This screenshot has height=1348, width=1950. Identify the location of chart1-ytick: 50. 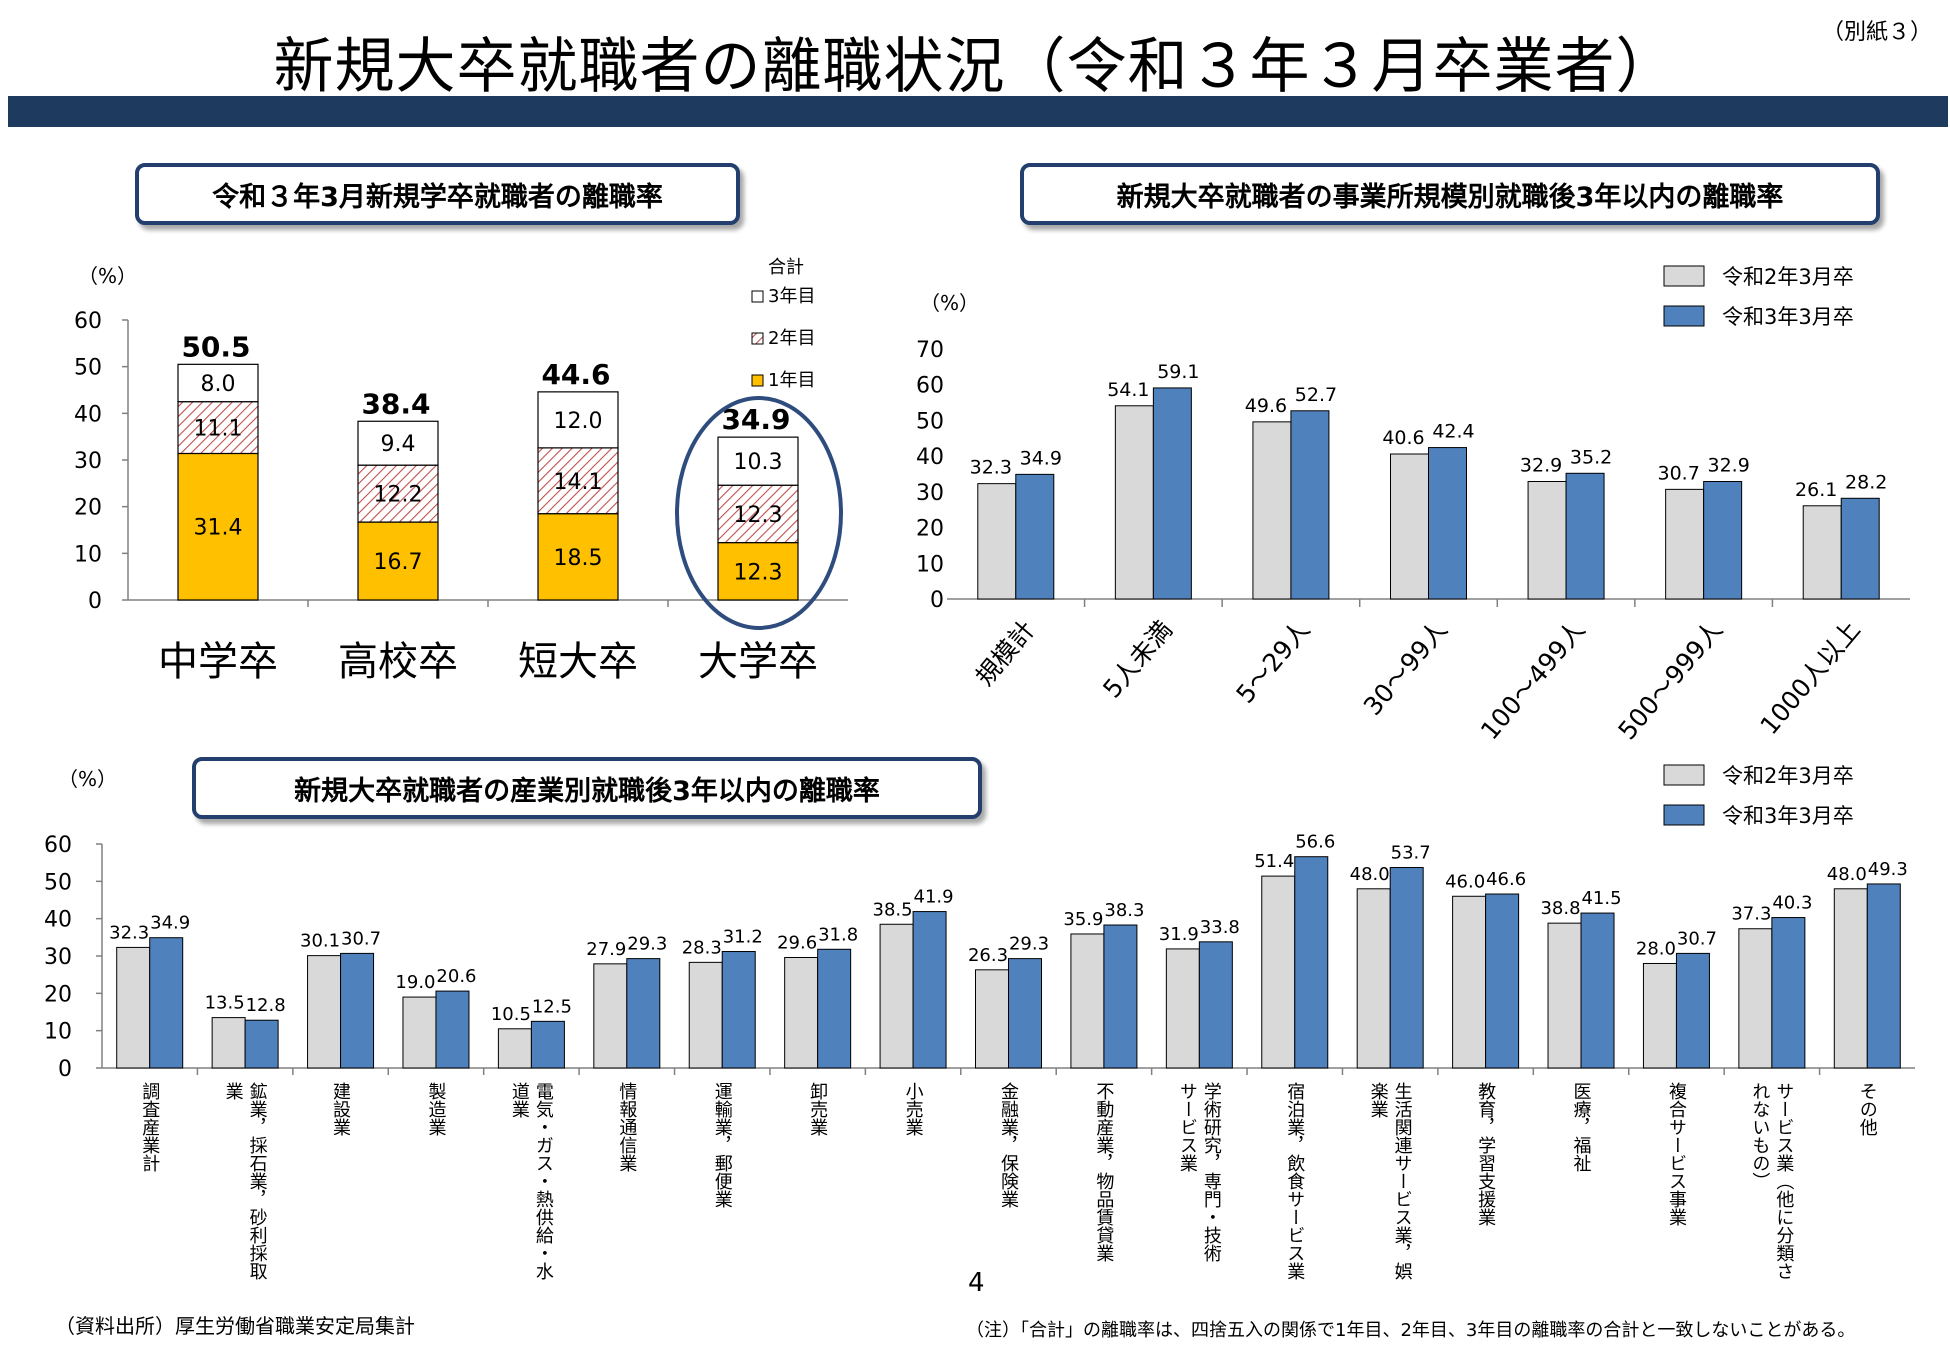
(88, 368).